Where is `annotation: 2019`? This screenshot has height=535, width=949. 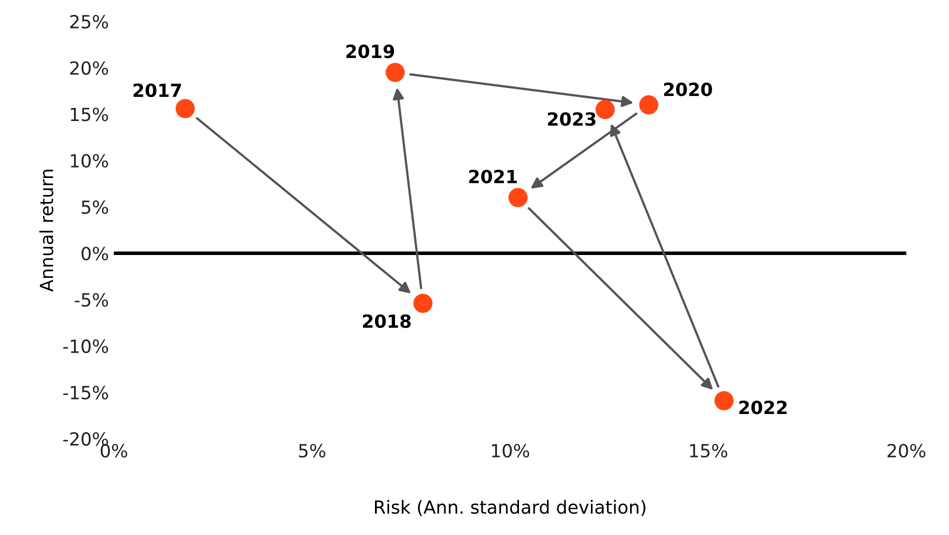 annotation: 2019 is located at coordinates (370, 51).